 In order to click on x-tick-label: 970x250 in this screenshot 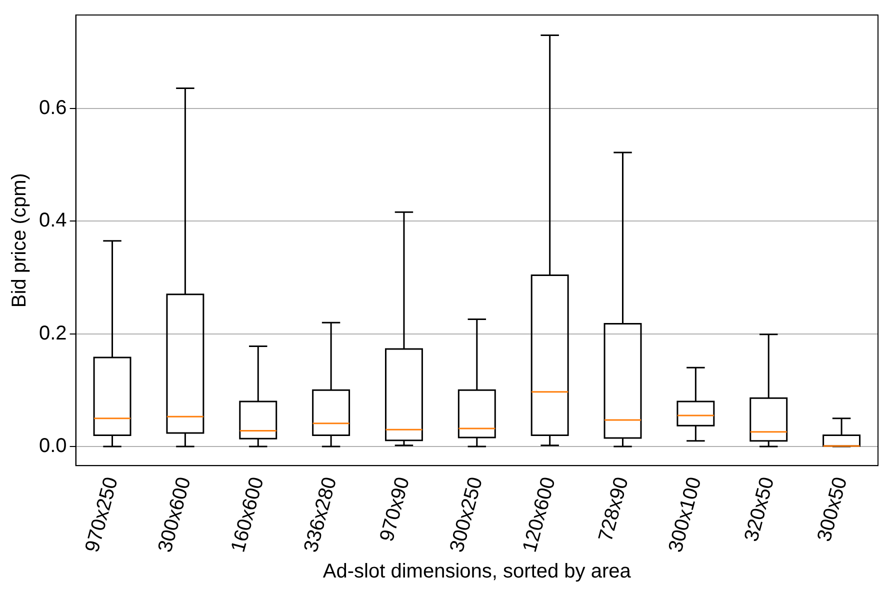, I will do `click(101, 514)`.